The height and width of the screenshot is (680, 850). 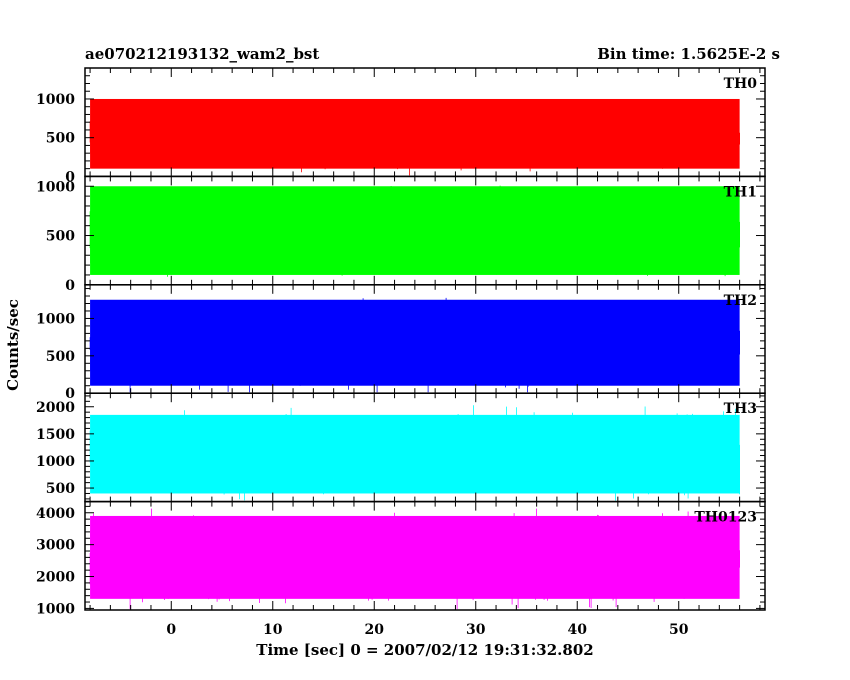 I want to click on panel-th0: 0 500 1000 TH0, so click(x=401, y=126).